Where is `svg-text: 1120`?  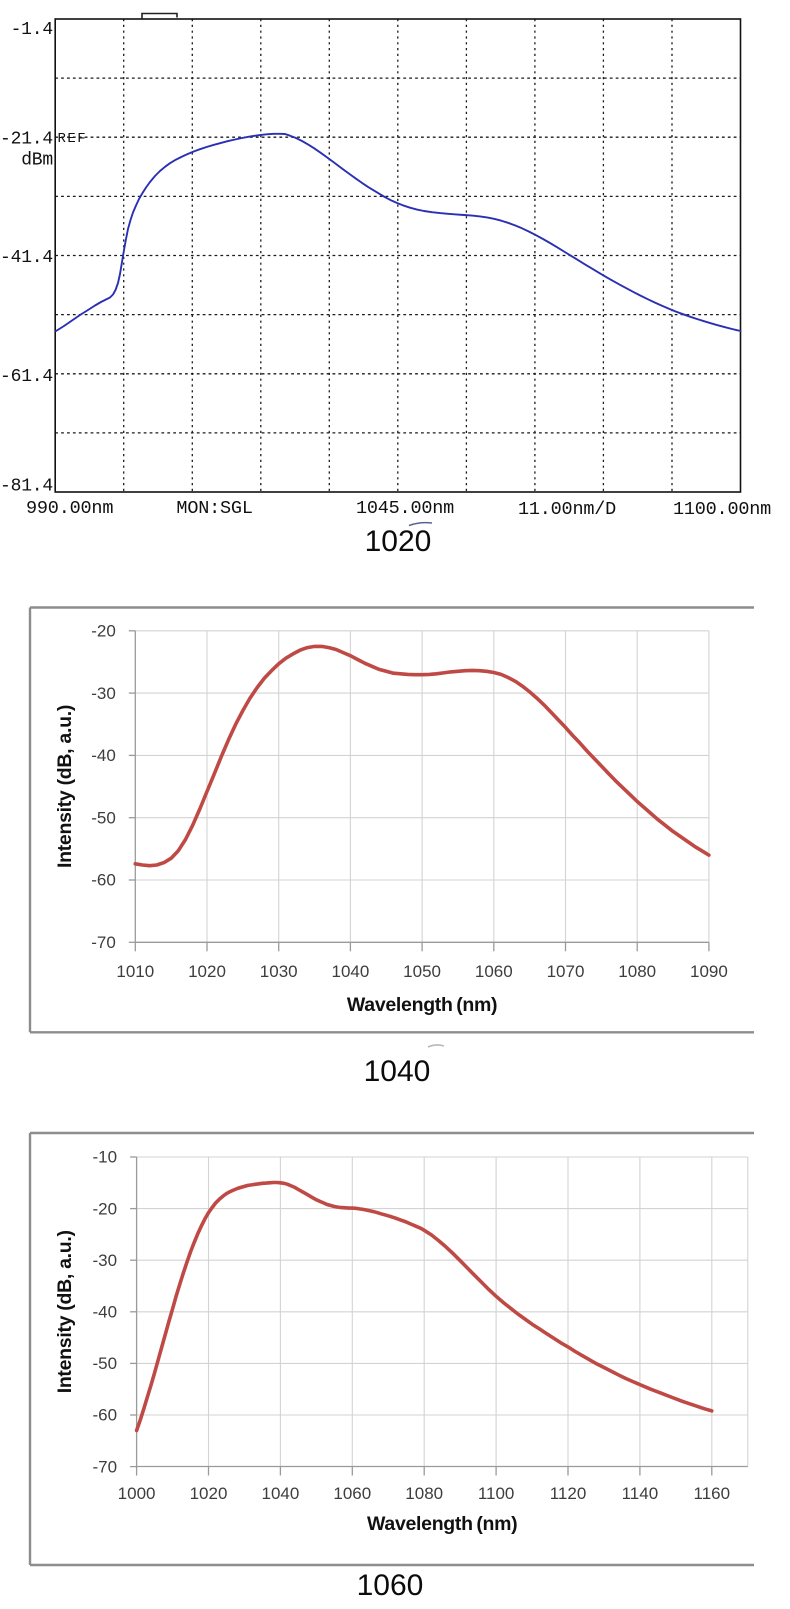
svg-text: 1120 is located at coordinates (568, 1493).